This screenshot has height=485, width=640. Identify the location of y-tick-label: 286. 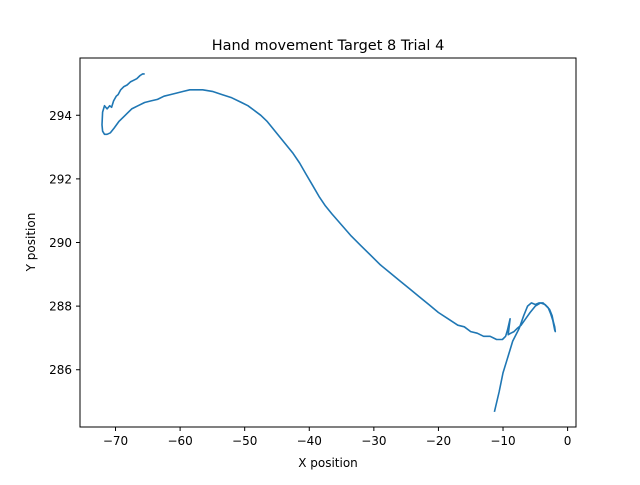
(60, 370).